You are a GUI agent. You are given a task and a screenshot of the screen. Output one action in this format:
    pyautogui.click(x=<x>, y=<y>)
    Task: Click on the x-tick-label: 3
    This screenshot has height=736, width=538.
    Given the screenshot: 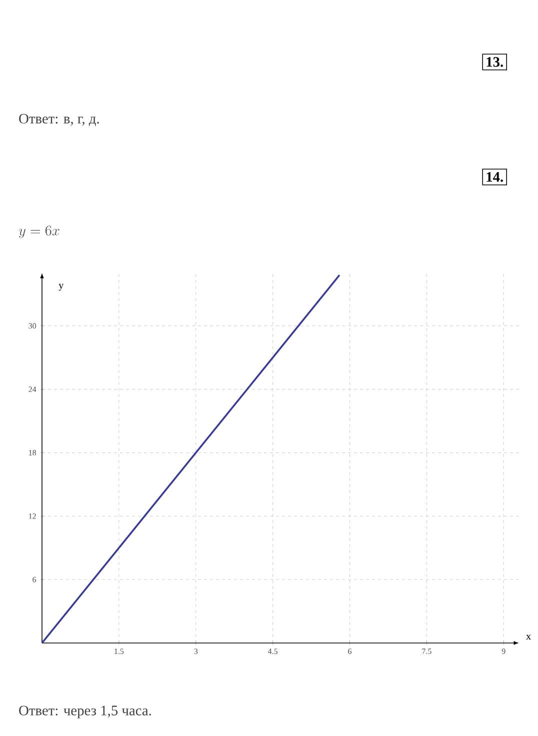 What is the action you would take?
    pyautogui.click(x=196, y=651)
    